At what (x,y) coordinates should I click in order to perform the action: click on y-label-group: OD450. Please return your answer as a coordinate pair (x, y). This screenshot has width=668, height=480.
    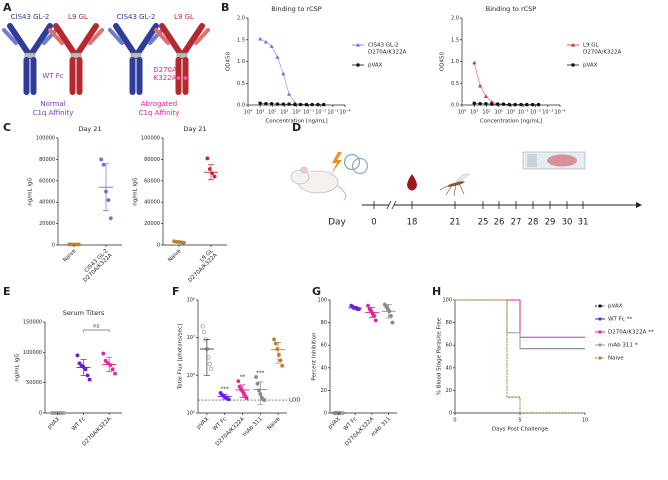
    Looking at the image, I should click on (443, 61).